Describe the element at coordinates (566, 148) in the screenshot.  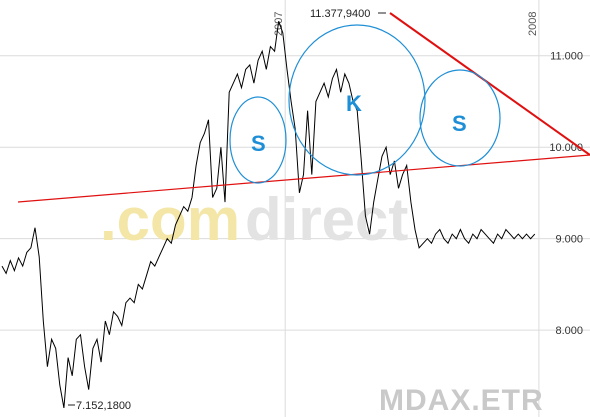
I see `y-tick-label: 10.000` at that location.